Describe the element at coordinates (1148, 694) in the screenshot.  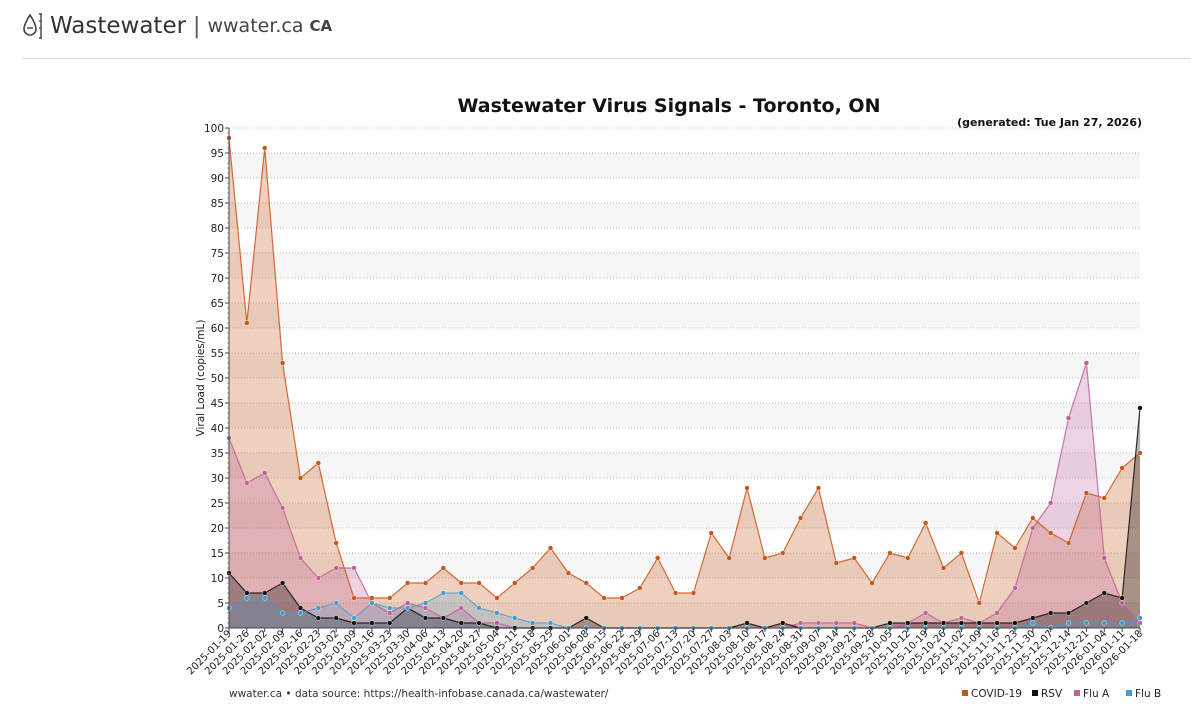
I see `legend-label-flub: Flu B` at that location.